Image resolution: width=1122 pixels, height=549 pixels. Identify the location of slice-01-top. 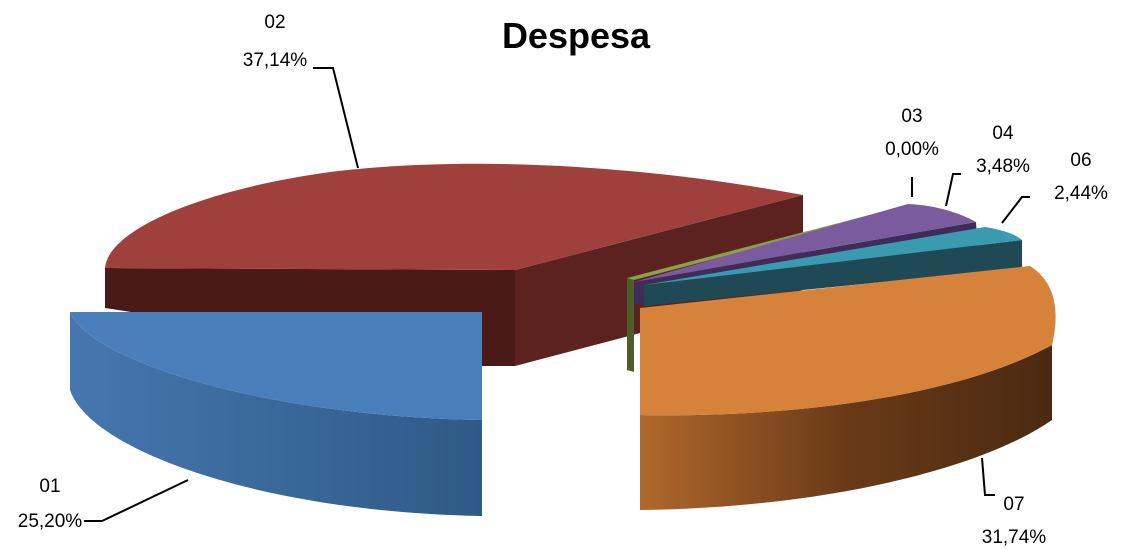
(276, 366).